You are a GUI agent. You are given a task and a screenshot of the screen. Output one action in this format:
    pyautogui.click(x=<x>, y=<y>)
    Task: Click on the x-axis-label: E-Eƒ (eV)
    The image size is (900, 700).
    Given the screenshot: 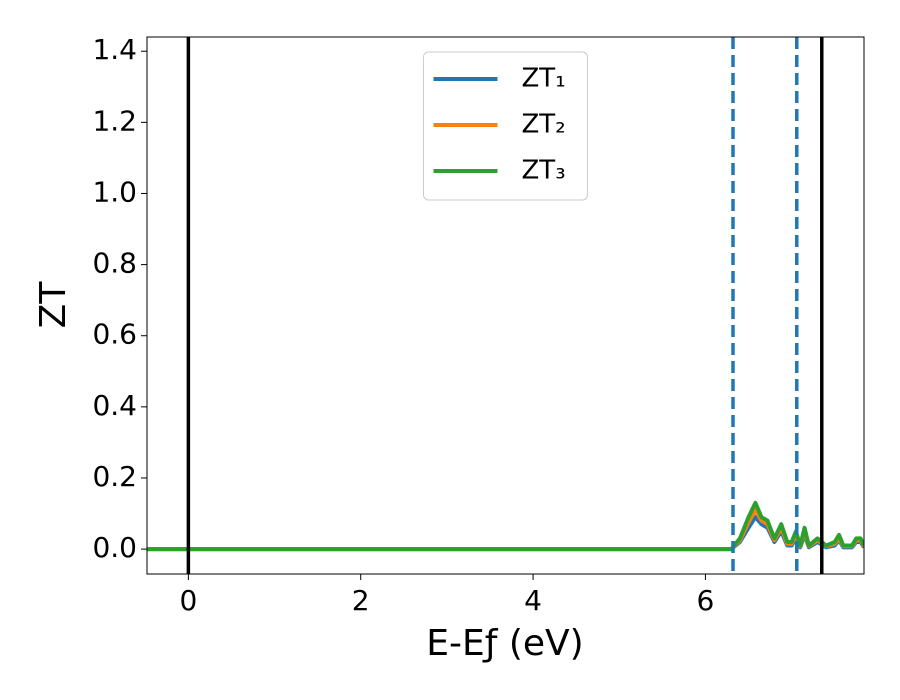 What is the action you would take?
    pyautogui.click(x=504, y=643)
    